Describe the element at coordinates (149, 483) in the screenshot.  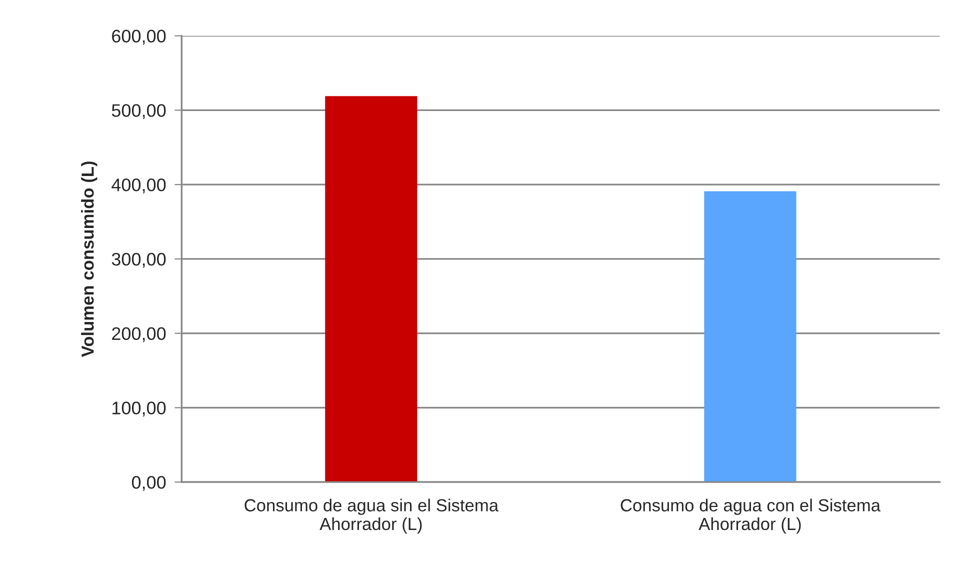
I see `y-tick-label: 0,00` at that location.